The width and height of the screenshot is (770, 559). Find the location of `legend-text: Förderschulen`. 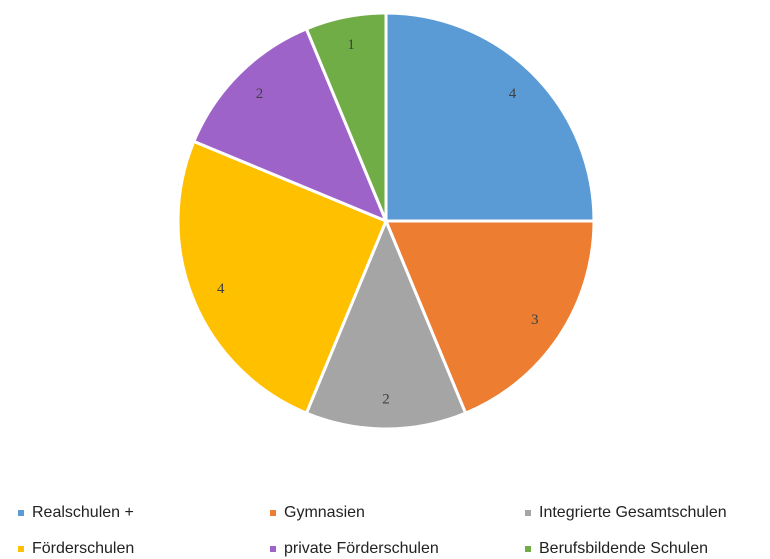

legend-text: Förderschulen is located at coordinates (83, 548).